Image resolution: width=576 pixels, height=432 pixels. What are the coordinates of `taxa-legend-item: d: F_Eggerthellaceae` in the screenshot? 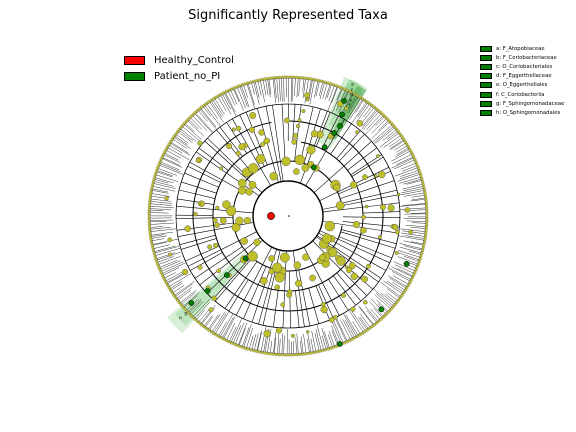 It's located at (522, 76).